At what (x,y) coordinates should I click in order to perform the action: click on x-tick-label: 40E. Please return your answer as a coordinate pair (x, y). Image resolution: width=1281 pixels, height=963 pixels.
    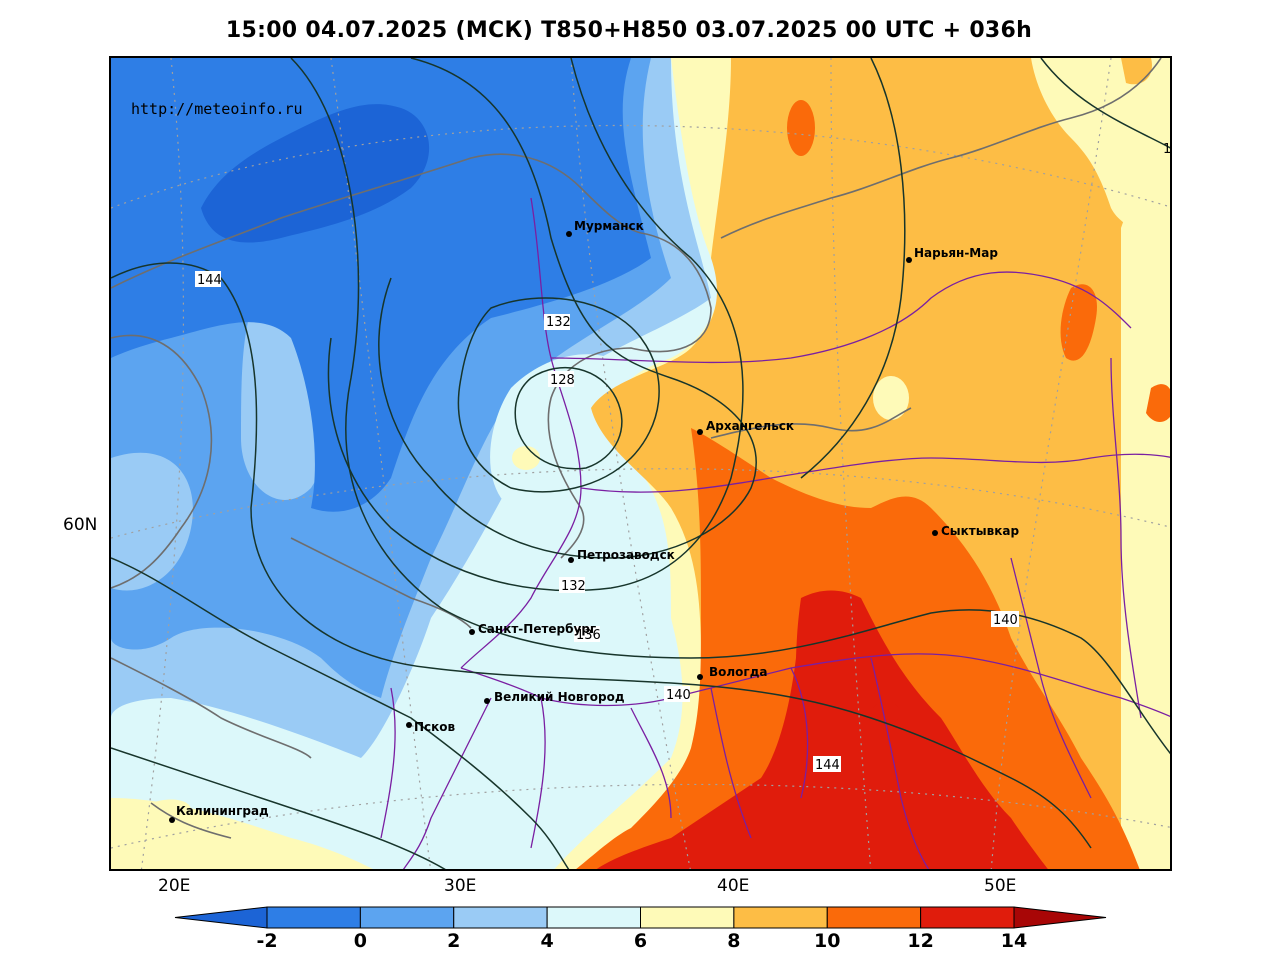
    Looking at the image, I should click on (733, 886).